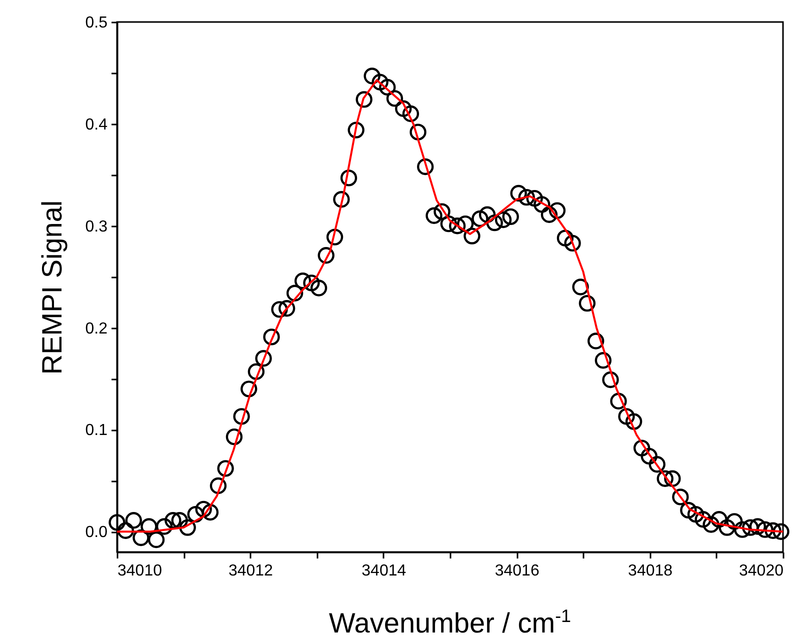 Image resolution: width=808 pixels, height=644 pixels. Describe the element at coordinates (96, 533) in the screenshot. I see `y-tick-label: 0.0` at that location.